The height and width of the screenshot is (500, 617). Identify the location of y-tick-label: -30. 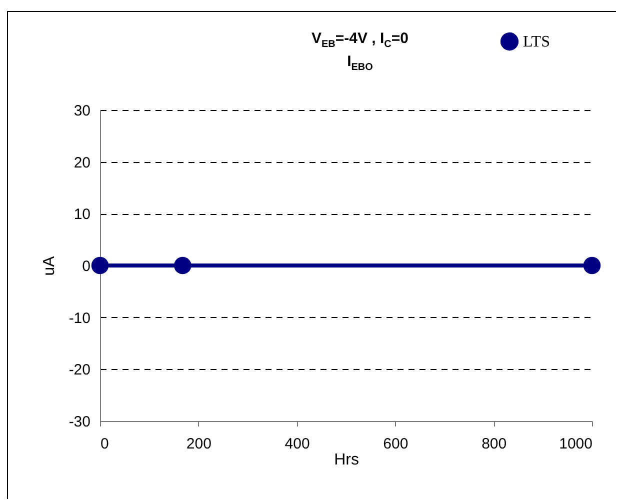
(79, 422).